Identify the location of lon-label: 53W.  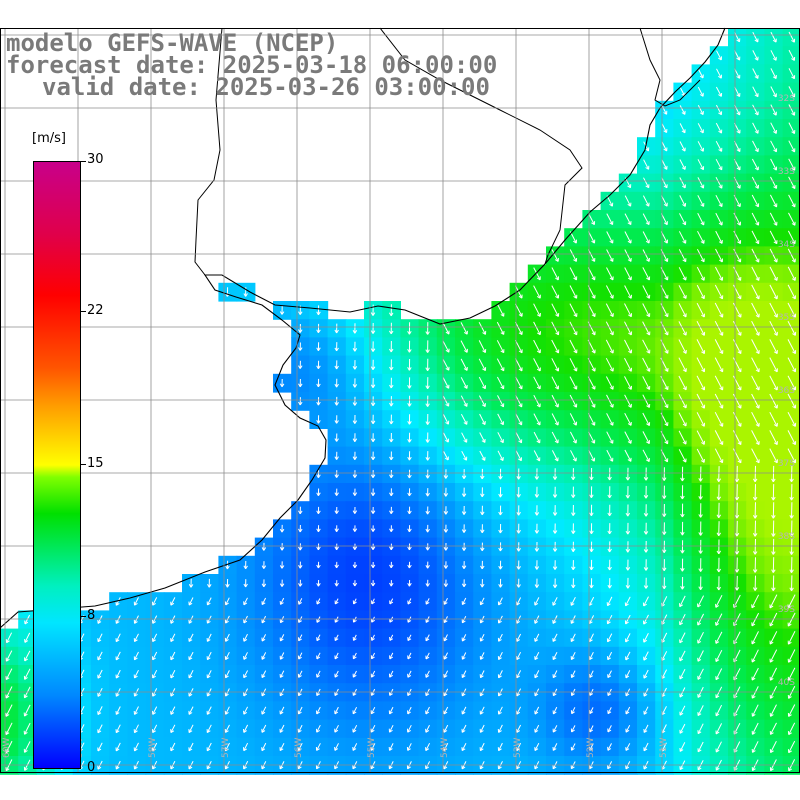
(518, 748).